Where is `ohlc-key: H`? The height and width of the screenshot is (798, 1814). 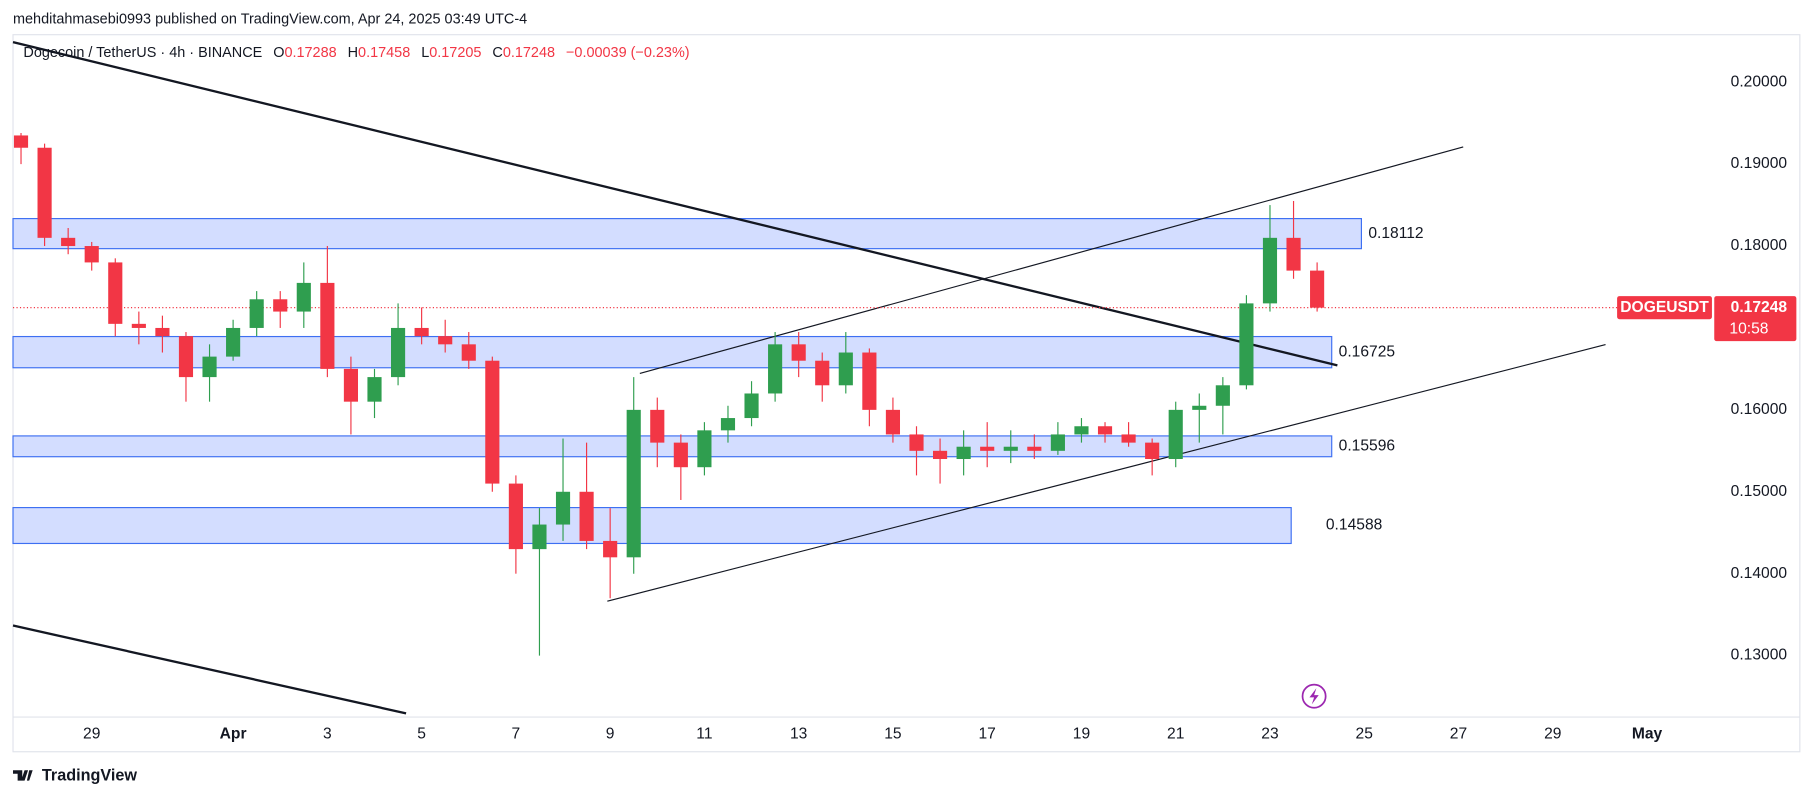 ohlc-key: H is located at coordinates (353, 53).